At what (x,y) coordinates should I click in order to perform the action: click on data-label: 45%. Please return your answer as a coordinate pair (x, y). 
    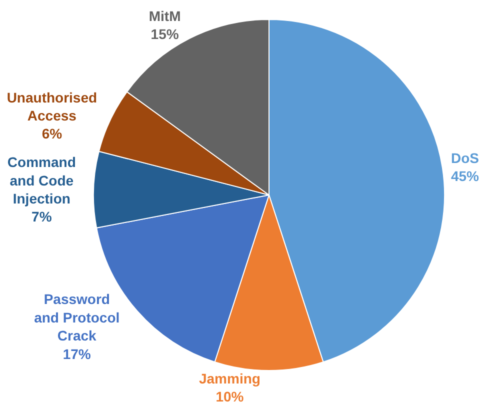
    Looking at the image, I should click on (465, 176).